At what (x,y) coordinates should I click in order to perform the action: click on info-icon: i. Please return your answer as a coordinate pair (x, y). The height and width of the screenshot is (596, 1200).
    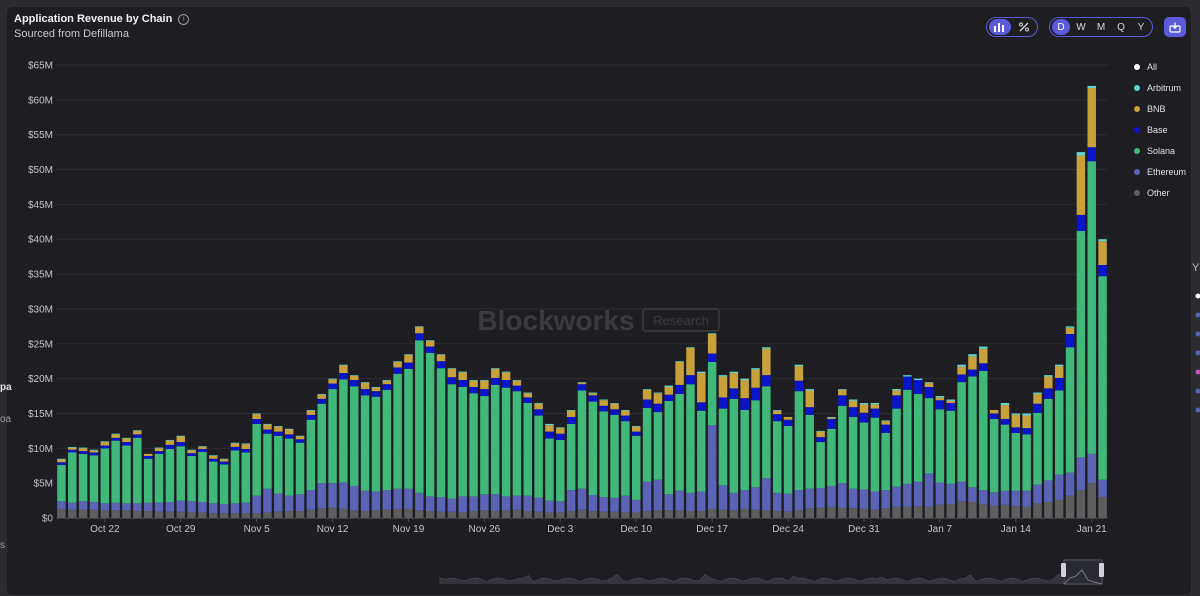
    Looking at the image, I should click on (184, 19).